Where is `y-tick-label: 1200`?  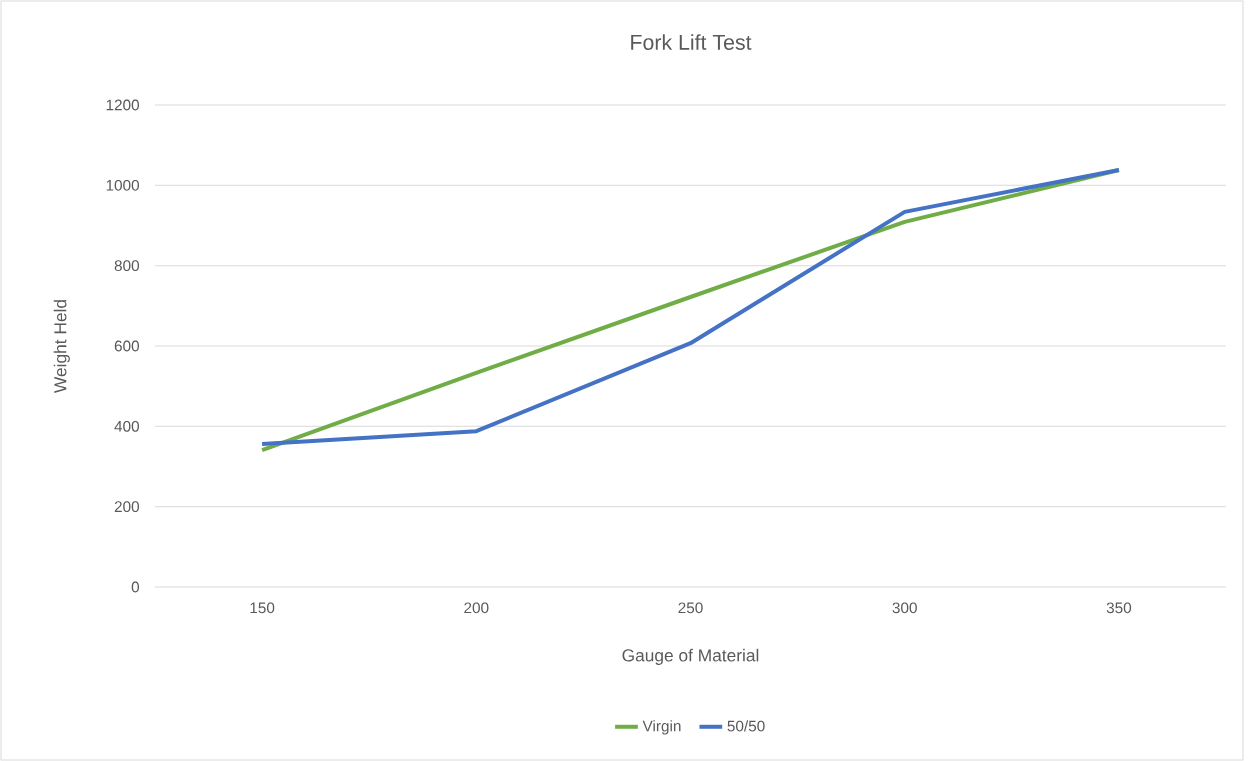 y-tick-label: 1200 is located at coordinates (123, 105).